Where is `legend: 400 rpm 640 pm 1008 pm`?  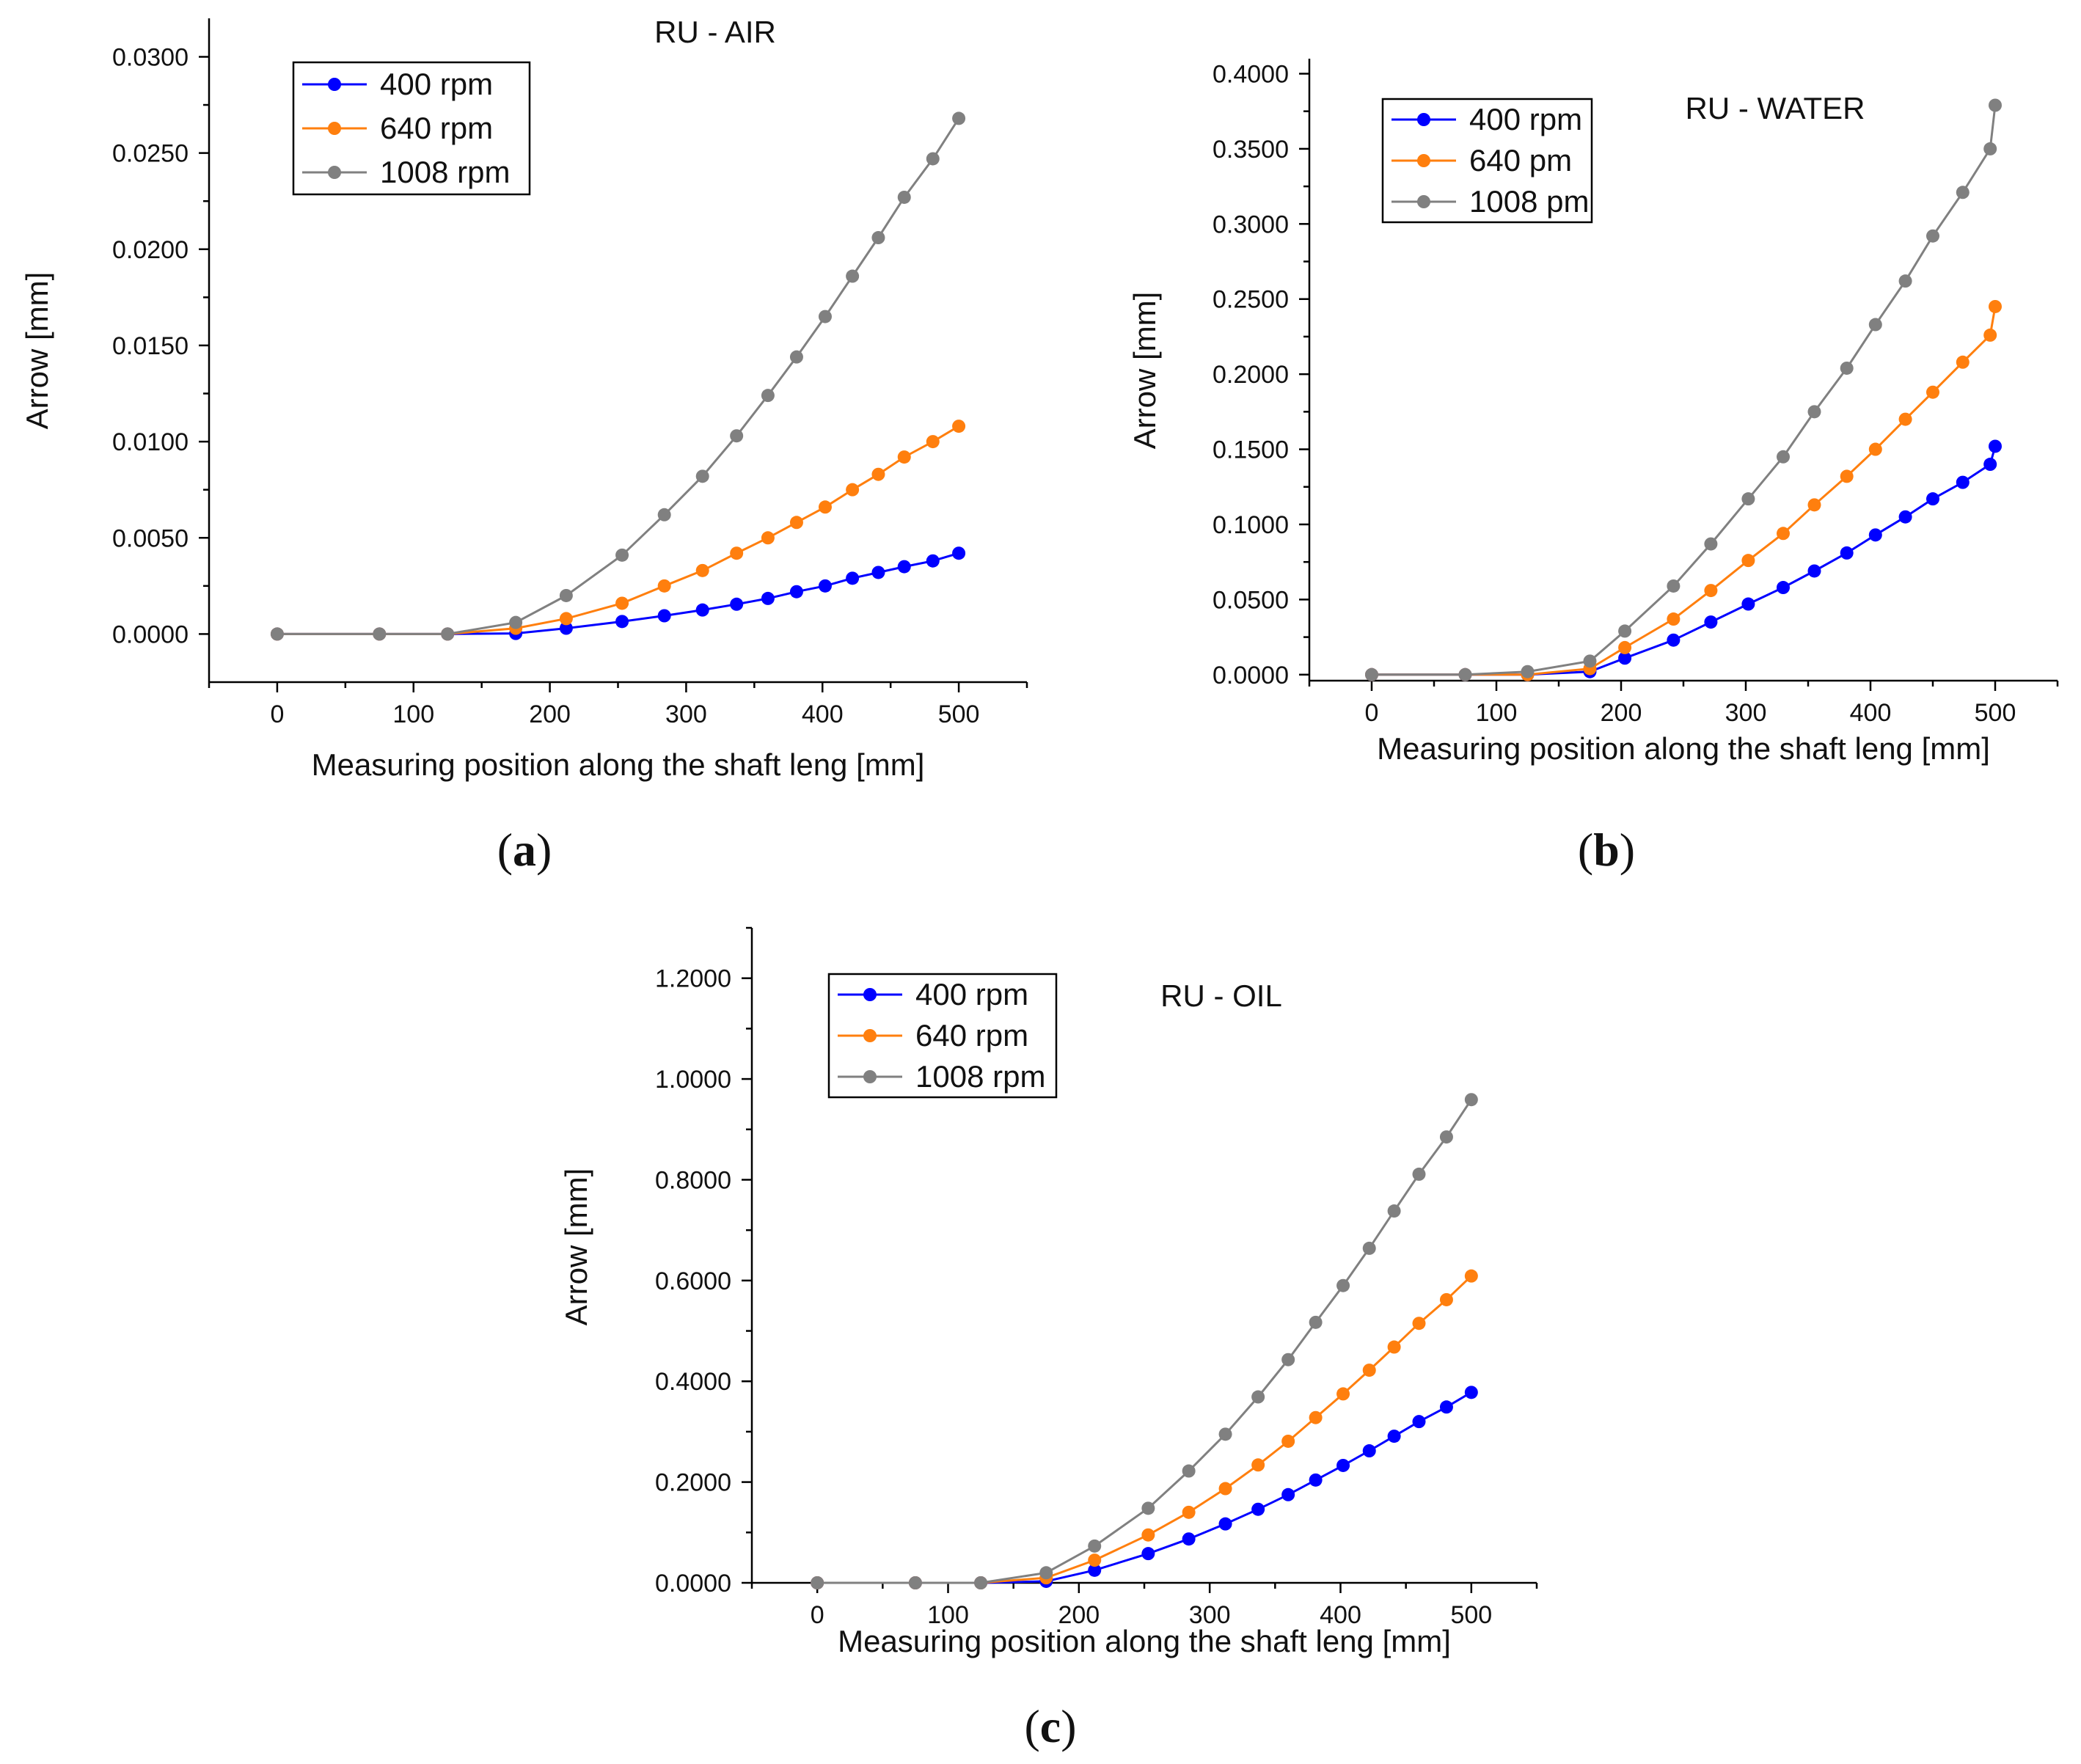 legend: 400 rpm 640 pm 1008 pm is located at coordinates (1487, 161).